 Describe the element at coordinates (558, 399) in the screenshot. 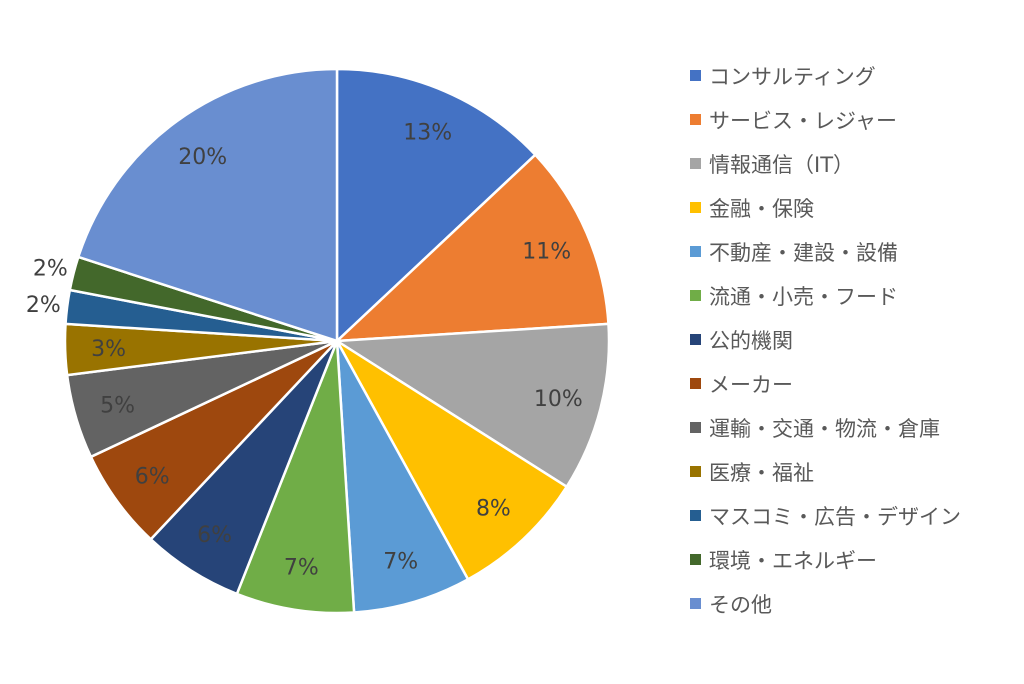

I see `pie-data-label: 10%` at that location.